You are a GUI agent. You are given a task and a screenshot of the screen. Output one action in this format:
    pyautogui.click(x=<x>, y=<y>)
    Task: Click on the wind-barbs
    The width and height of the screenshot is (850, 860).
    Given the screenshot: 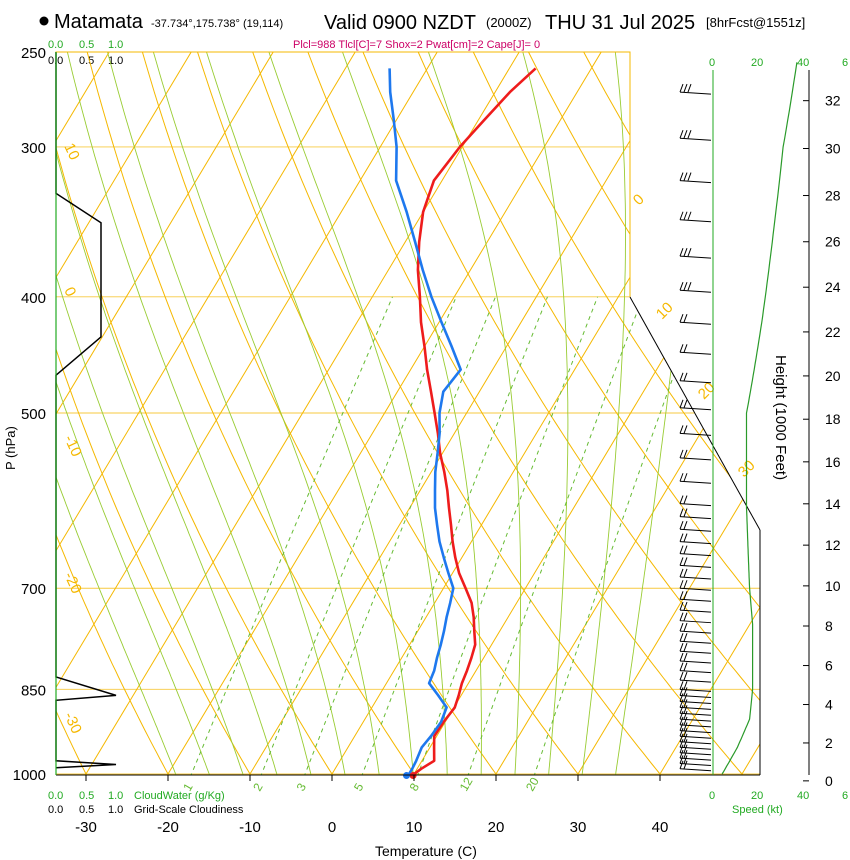 What is the action you would take?
    pyautogui.click(x=695, y=427)
    